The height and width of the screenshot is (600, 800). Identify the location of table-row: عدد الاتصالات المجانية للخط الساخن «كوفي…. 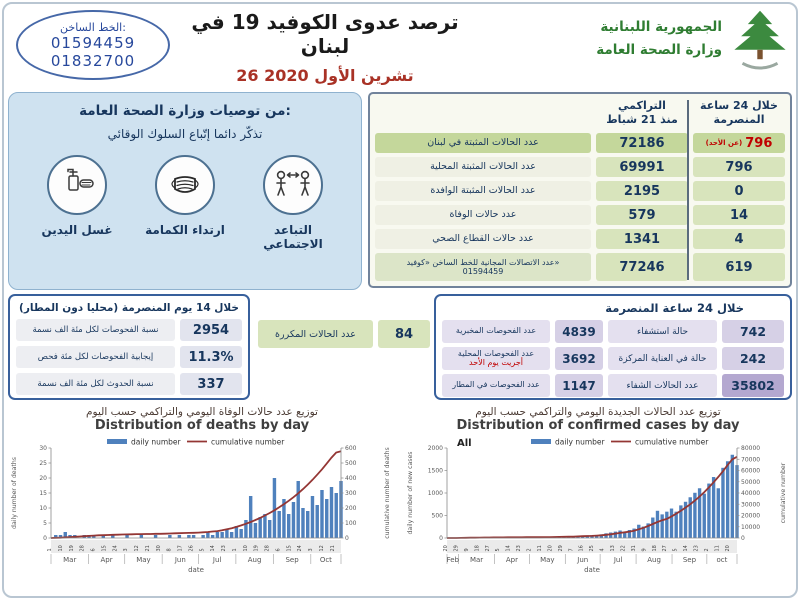
(580, 267).